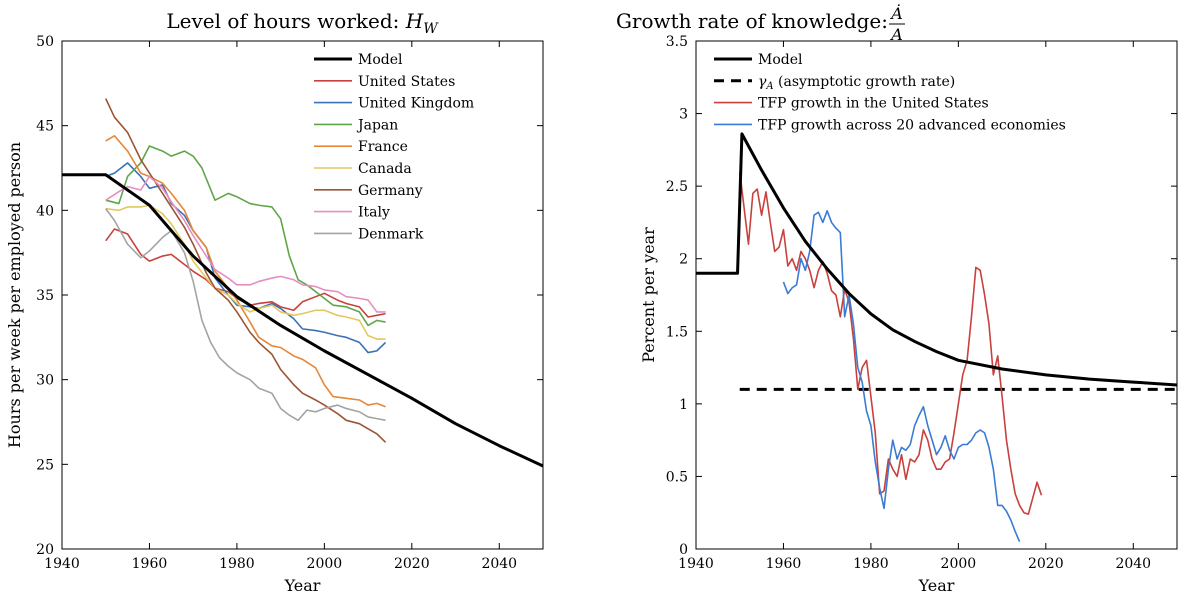 The height and width of the screenshot is (605, 1200). What do you see at coordinates (873, 104) in the screenshot?
I see `legend-label-tfp-growth-in-the-united-states: TFP growth in the United States` at bounding box center [873, 104].